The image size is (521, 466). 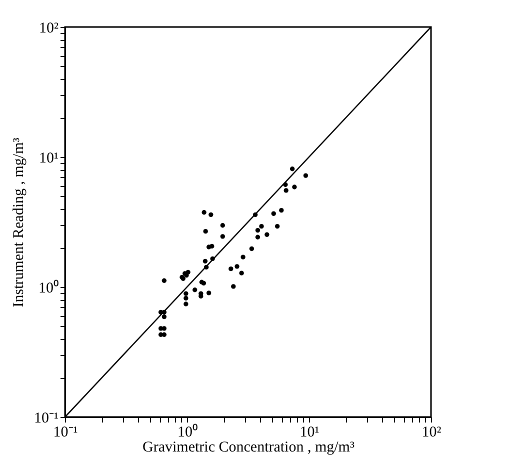 What do you see at coordinates (48, 288) in the screenshot?
I see `y-tick-label: 10⁰` at bounding box center [48, 288].